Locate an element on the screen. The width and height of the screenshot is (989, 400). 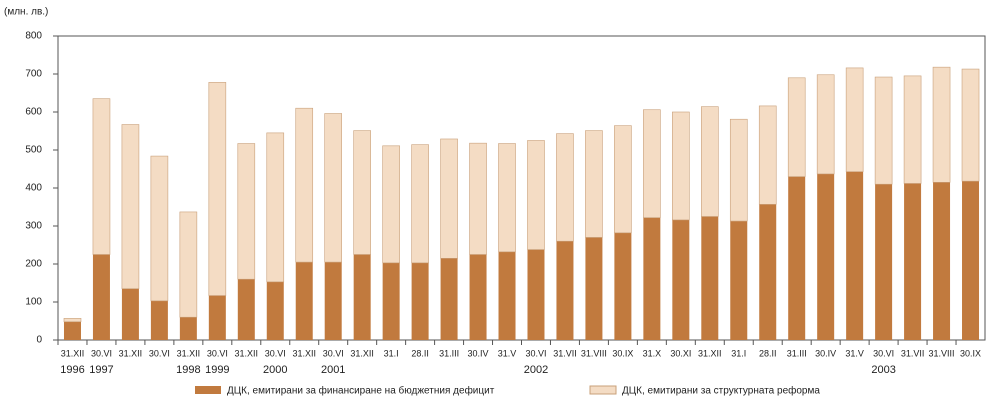
legend-label: ДЦК, емитирани за структурната реформа is located at coordinates (721, 391).